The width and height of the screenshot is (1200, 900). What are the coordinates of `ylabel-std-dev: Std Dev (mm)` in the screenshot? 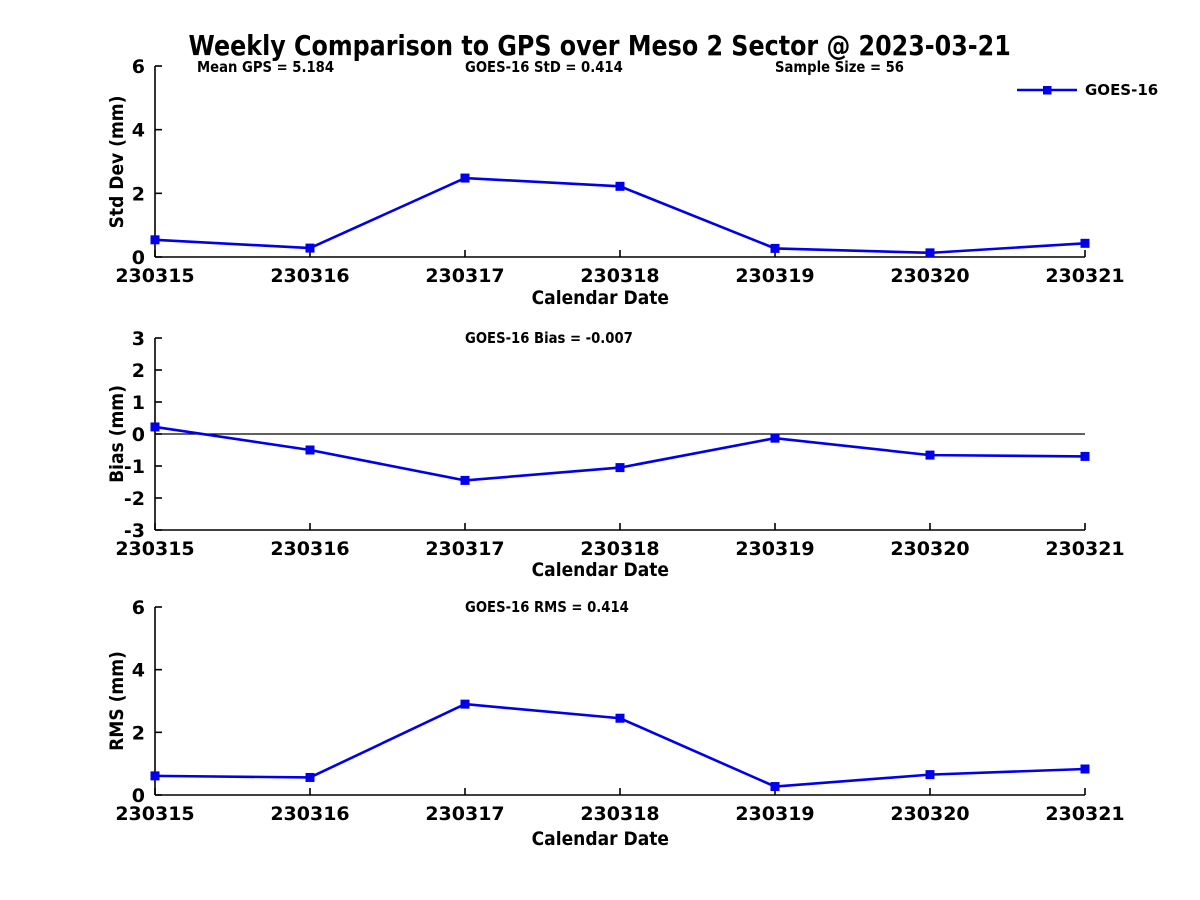 It's located at (117, 162).